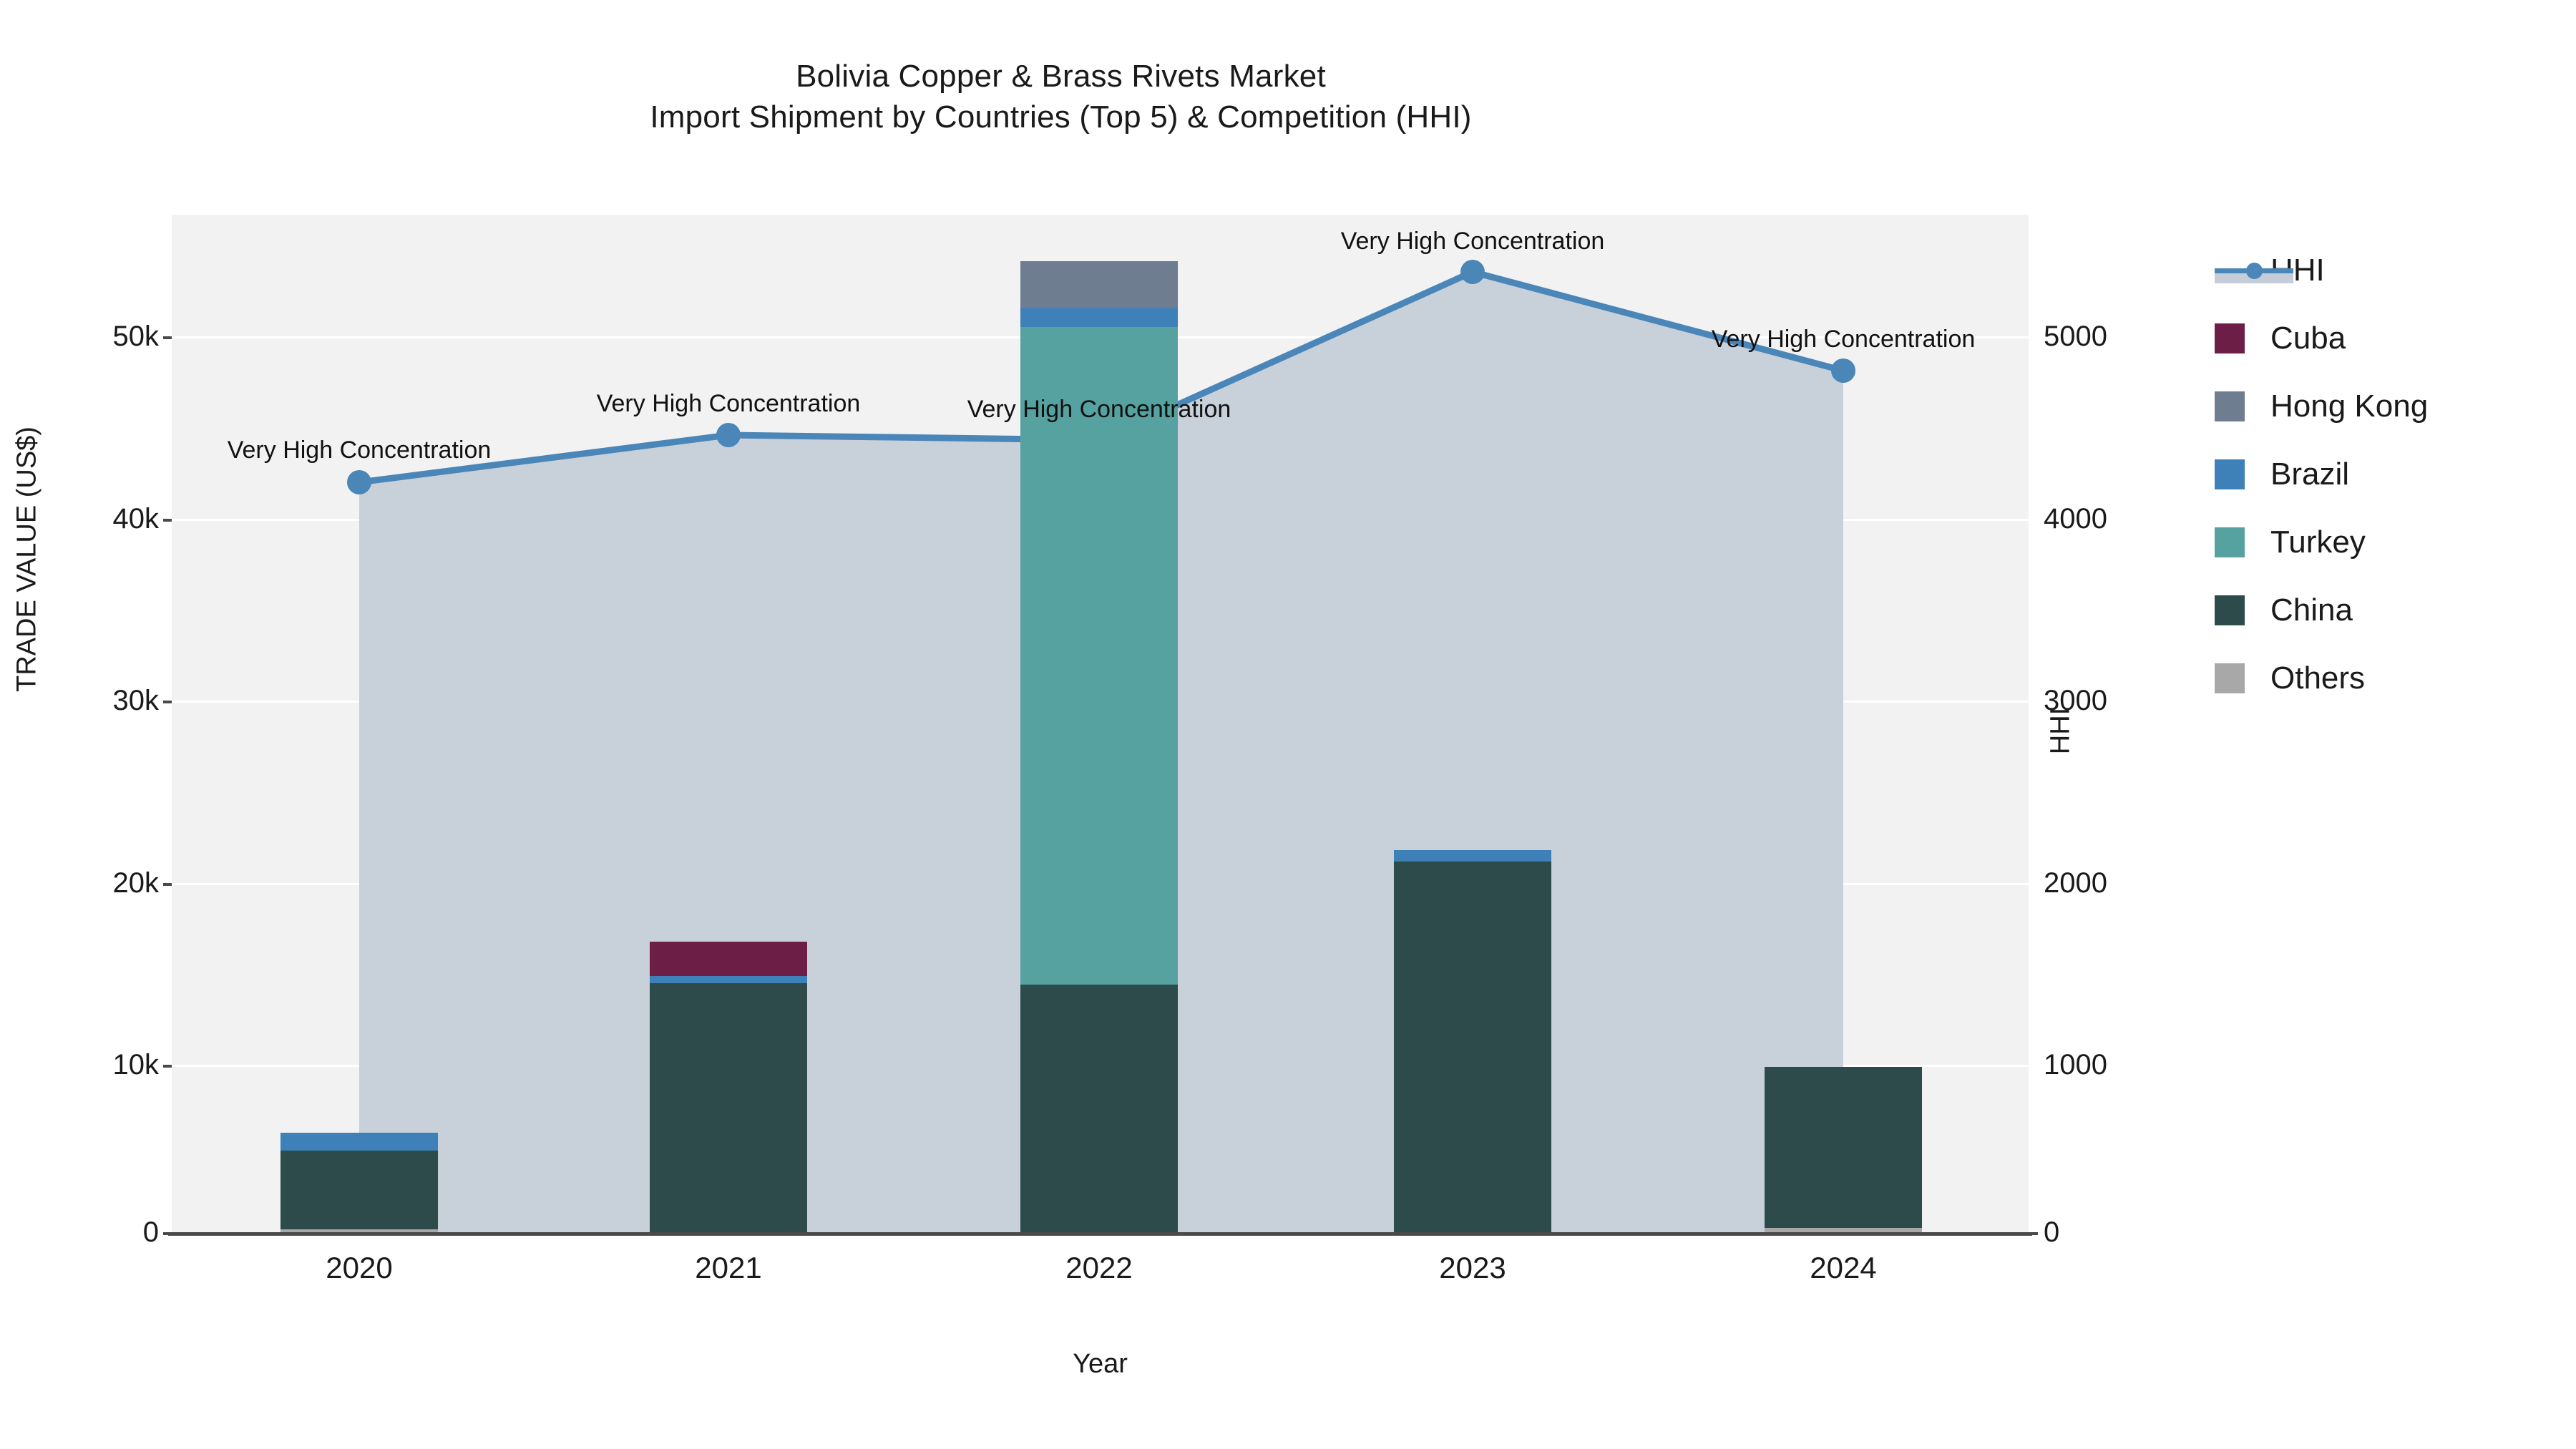 This screenshot has width=2576, height=1449. What do you see at coordinates (1100, 1364) in the screenshot?
I see `x-axis-label: Year` at bounding box center [1100, 1364].